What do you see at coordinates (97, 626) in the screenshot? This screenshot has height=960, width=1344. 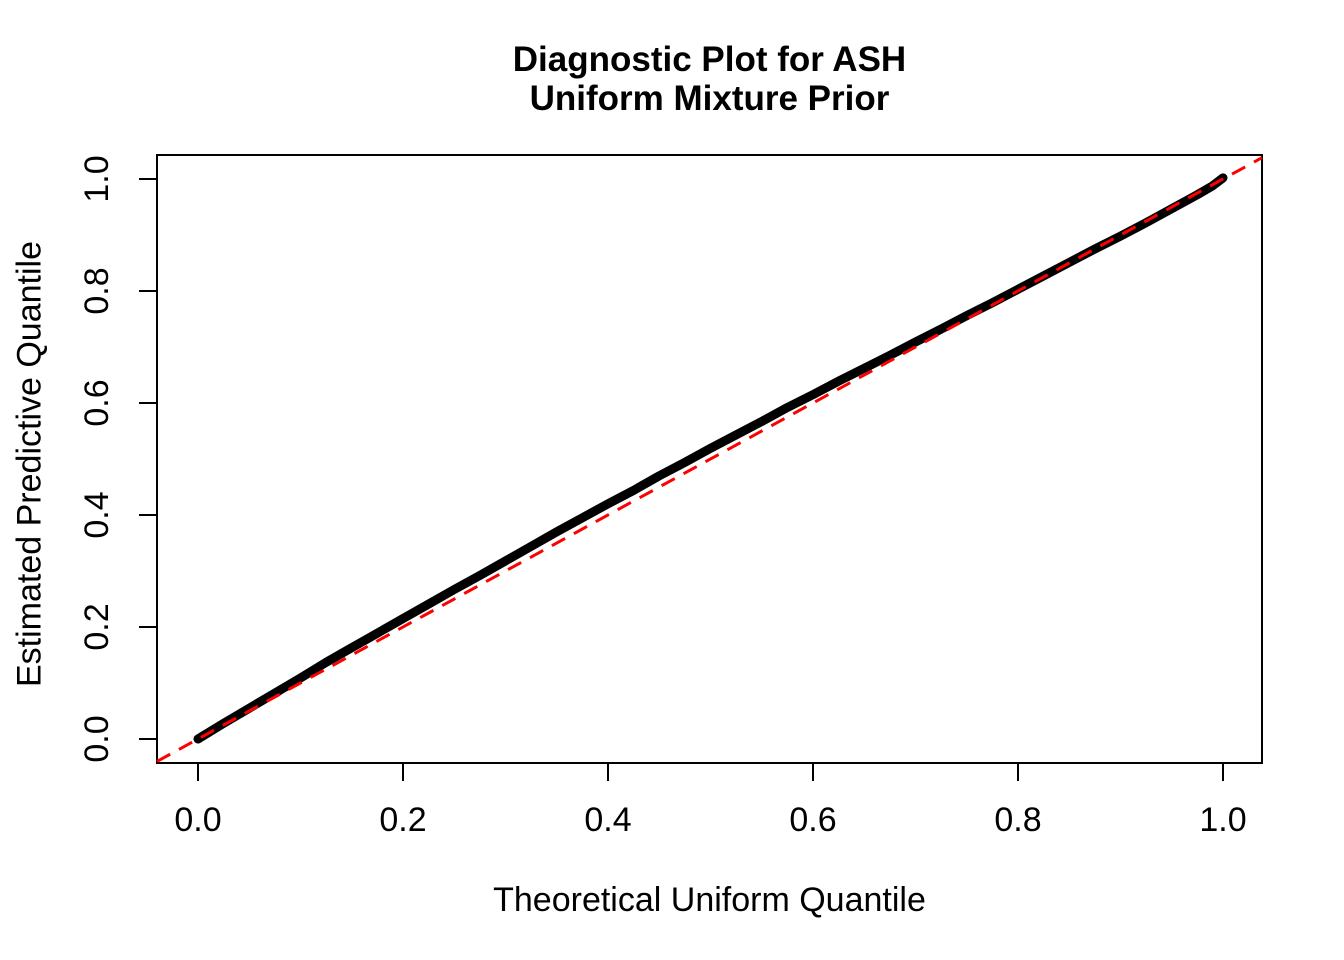 I see `y-axis-tick-label: 0.2` at bounding box center [97, 626].